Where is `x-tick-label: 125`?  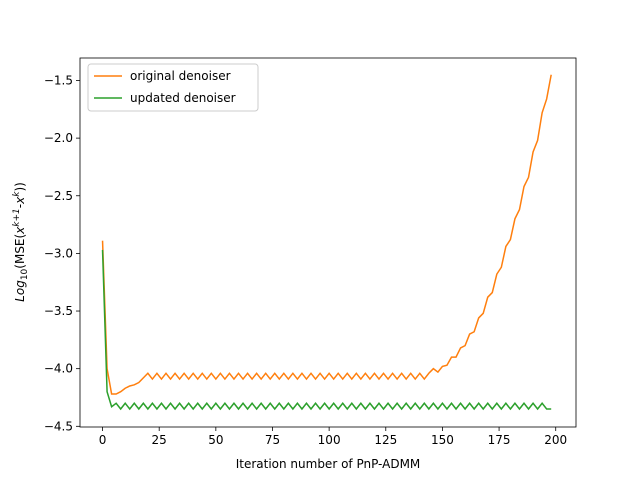 x-tick-label: 125 is located at coordinates (385, 440).